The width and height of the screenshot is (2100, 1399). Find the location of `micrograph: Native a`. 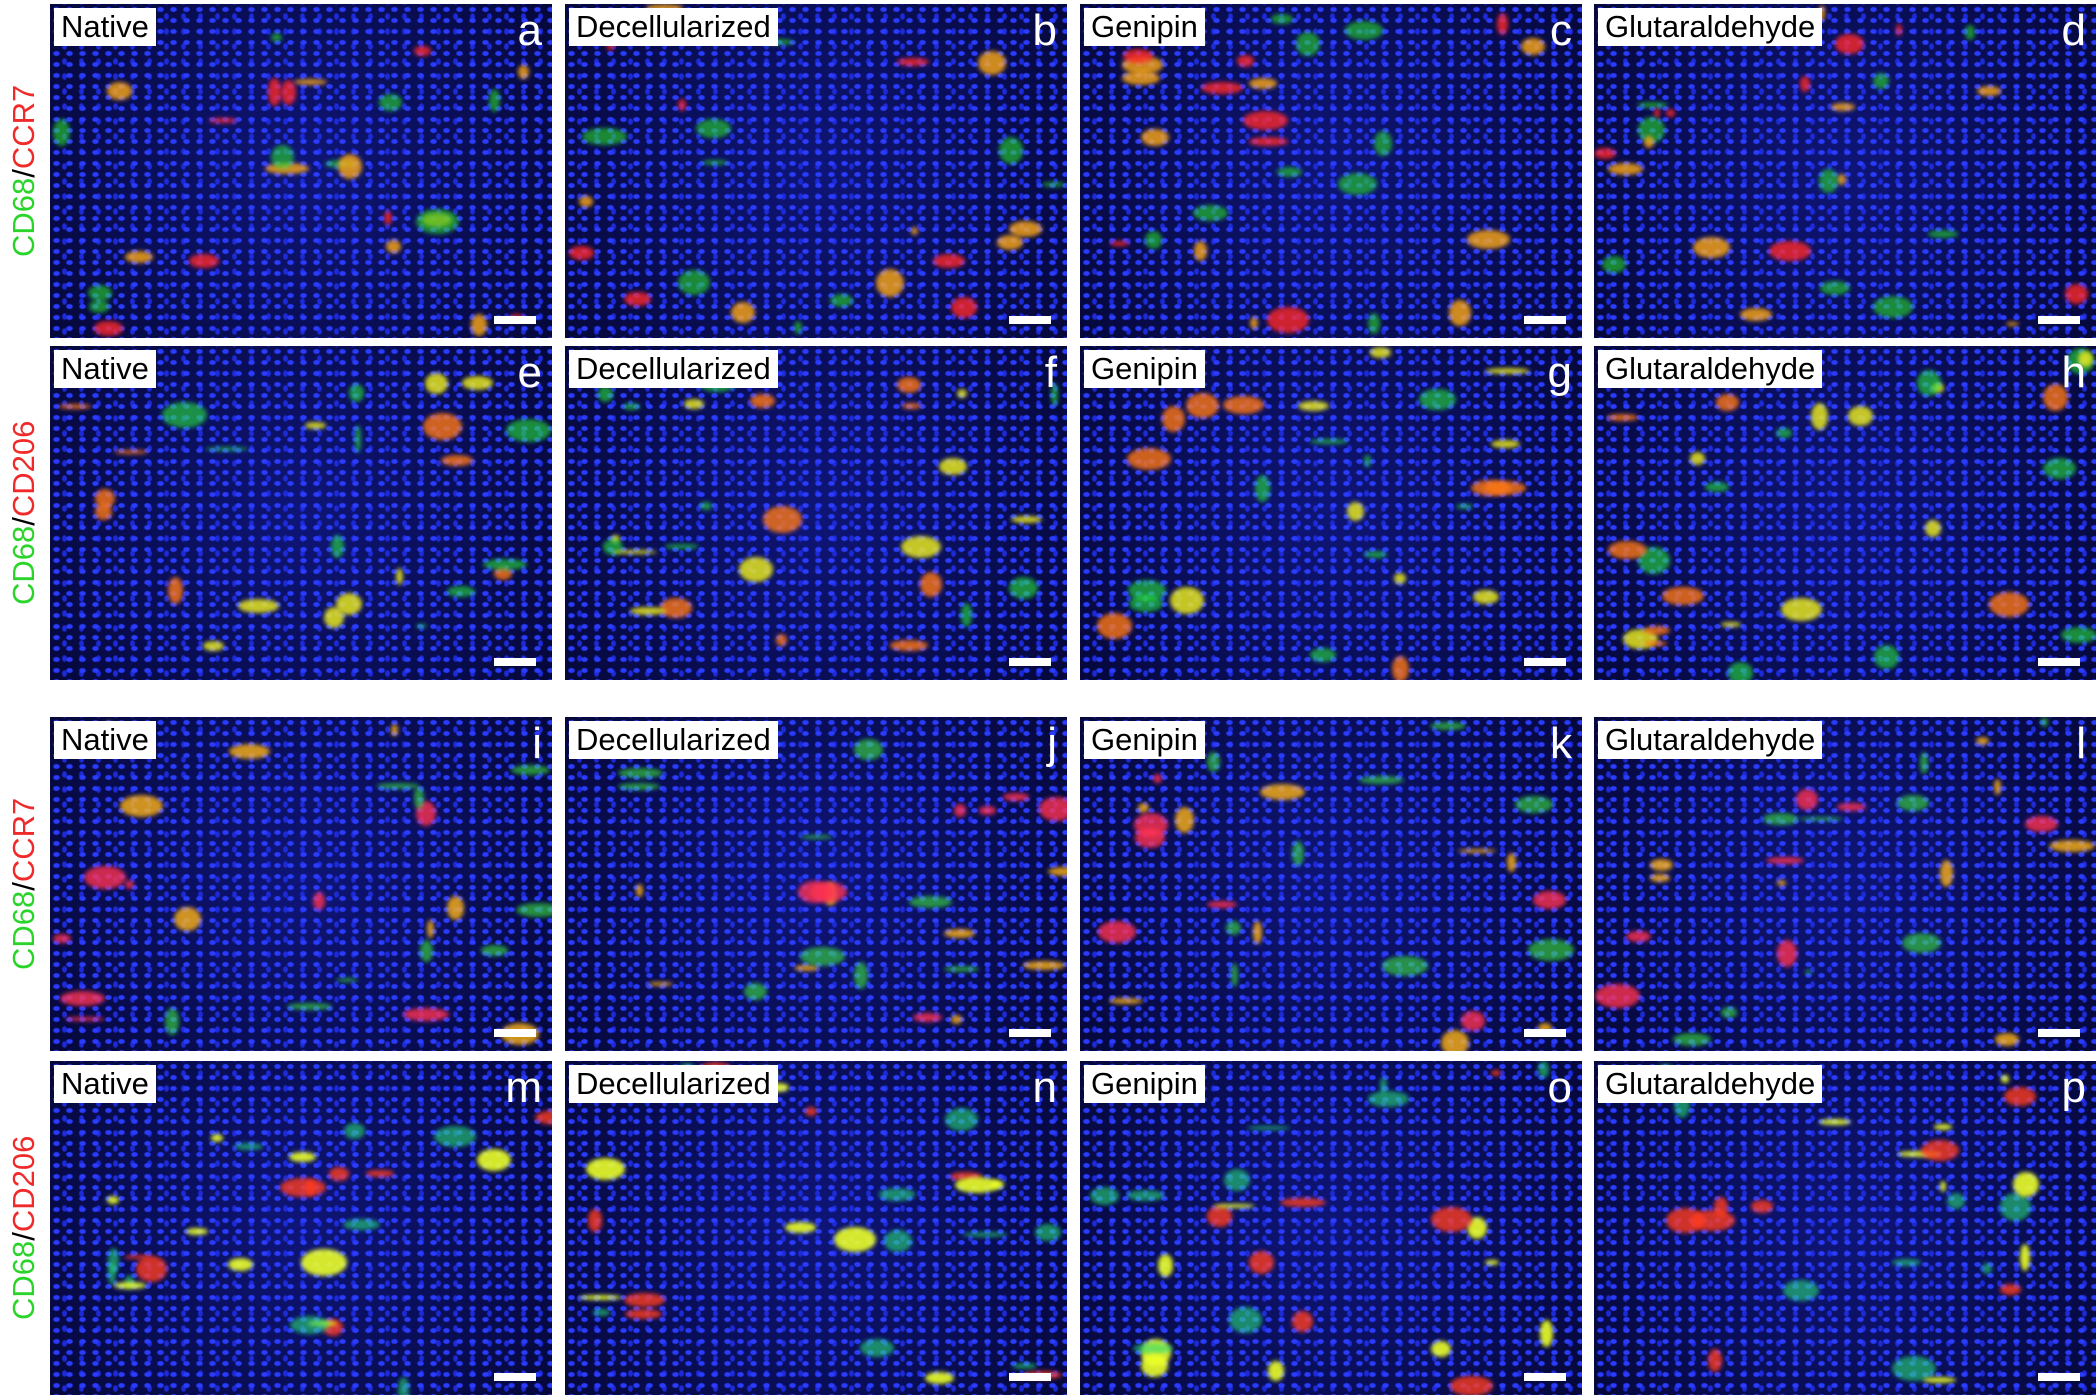

micrograph: Native a is located at coordinates (301, 171).